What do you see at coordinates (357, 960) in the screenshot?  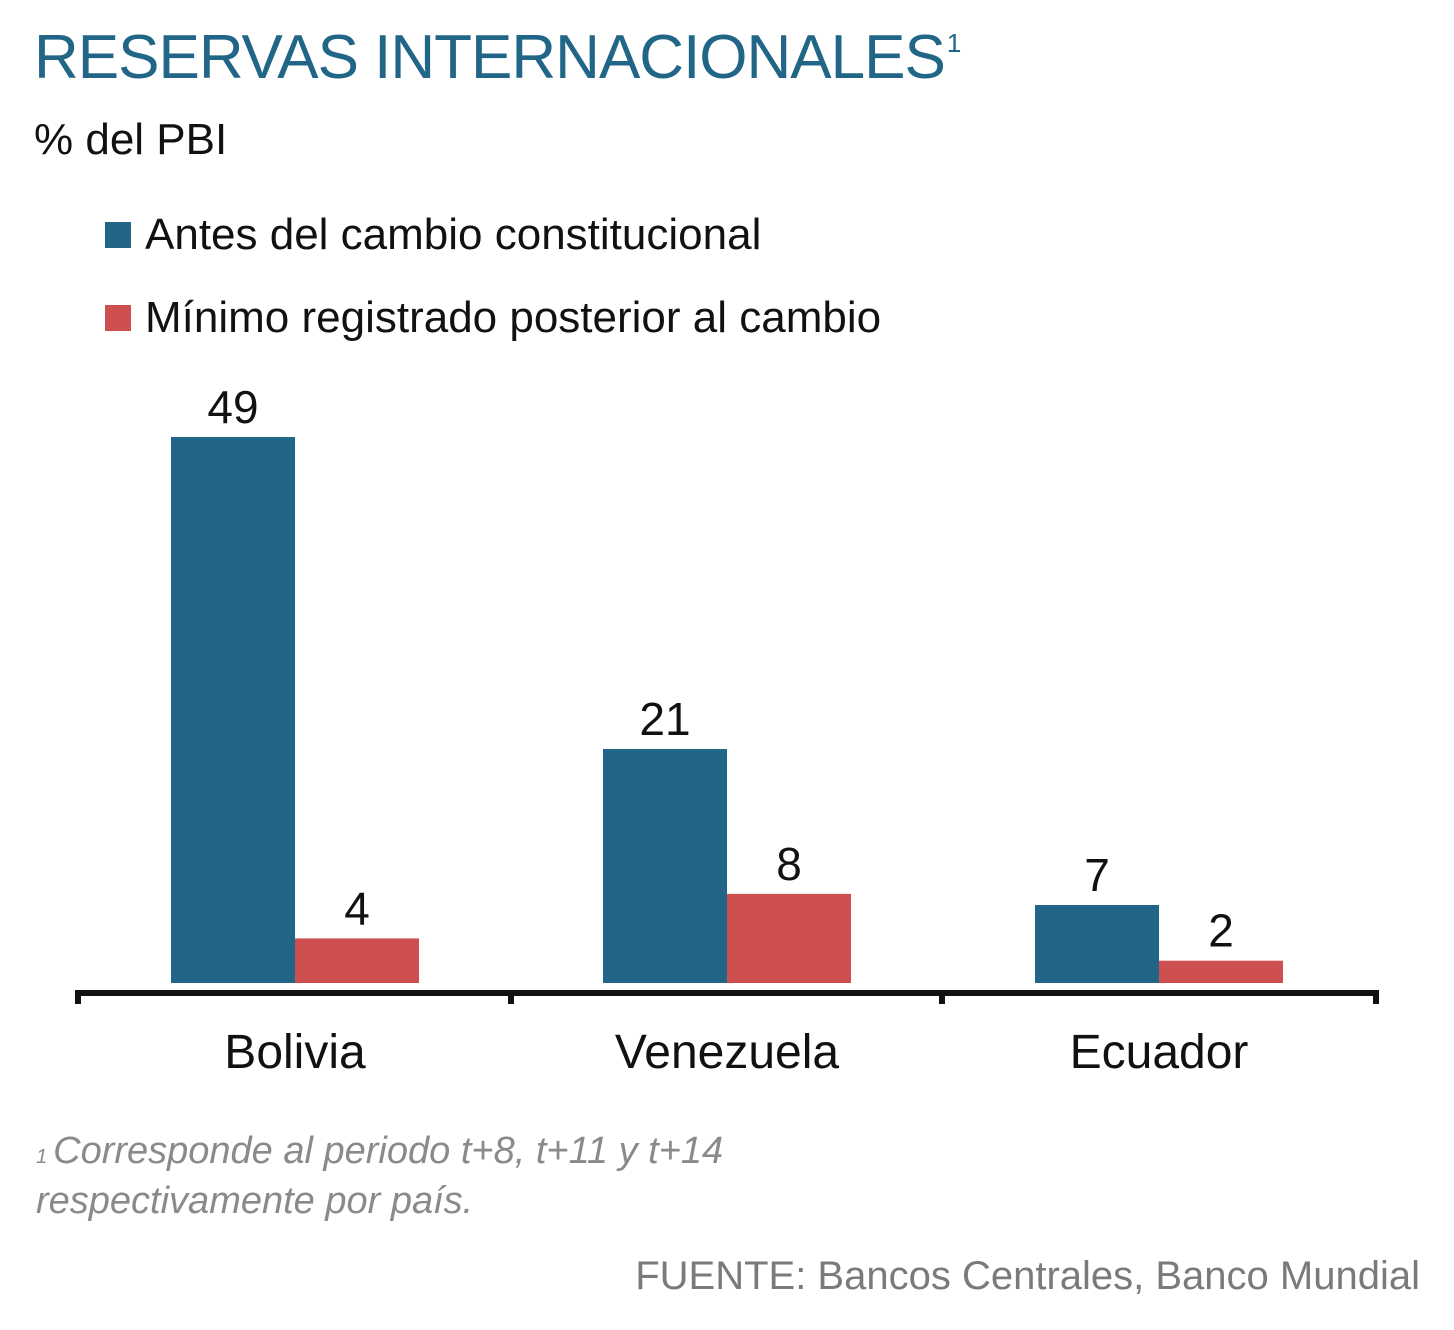 I see `bar-bolivia-minimo` at bounding box center [357, 960].